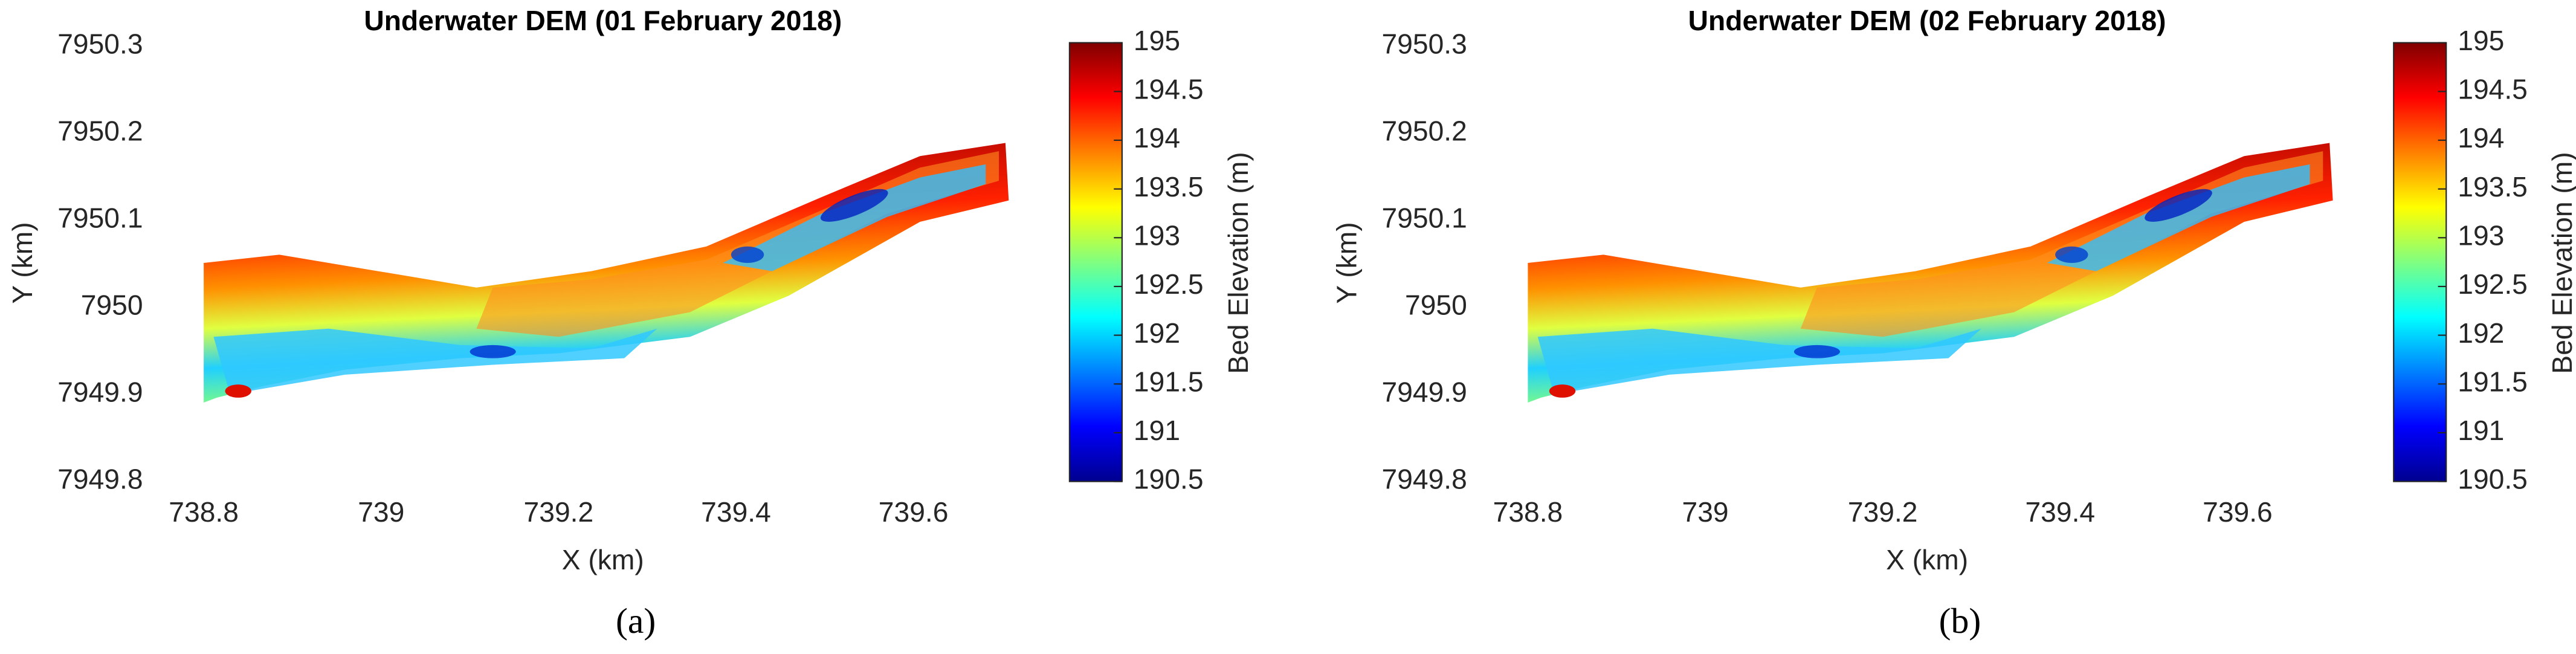  Describe the element at coordinates (1960, 621) in the screenshot. I see `panel-label: (b)` at that location.